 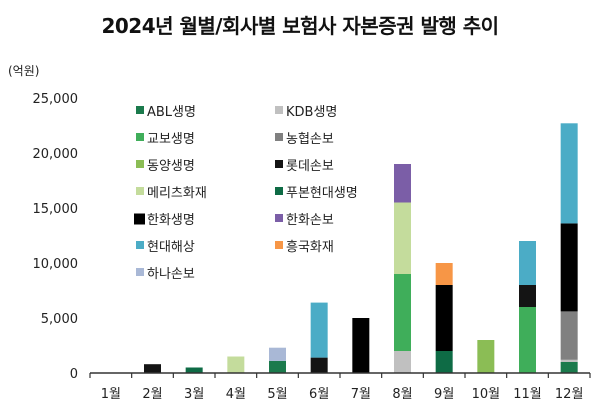 What do you see at coordinates (171, 139) in the screenshot?
I see `legend-label: 교보생명` at bounding box center [171, 139].